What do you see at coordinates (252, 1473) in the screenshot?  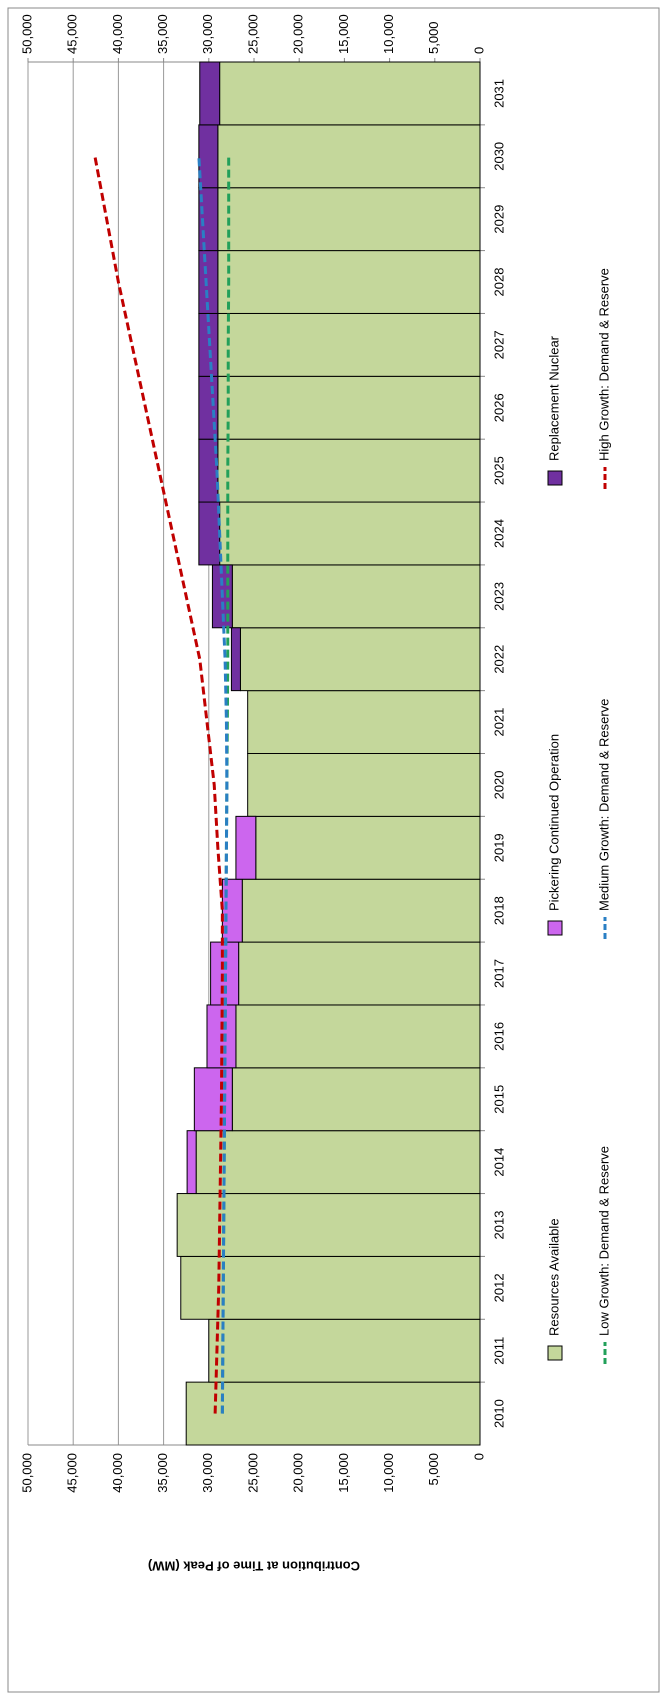 I see `y-tick-label: 25,000` at bounding box center [252, 1473].